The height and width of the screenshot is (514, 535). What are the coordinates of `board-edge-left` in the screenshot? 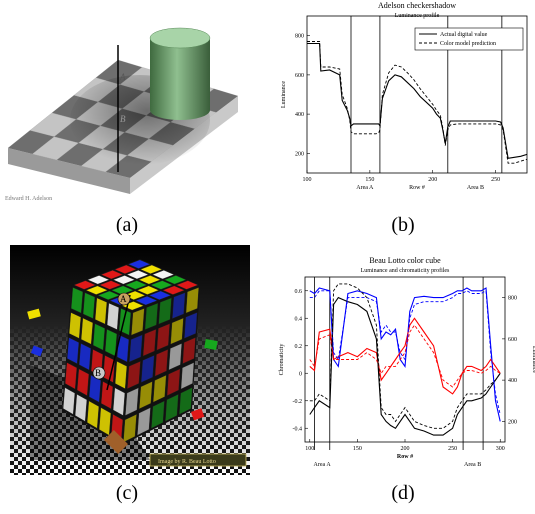 It's located at (69, 171).